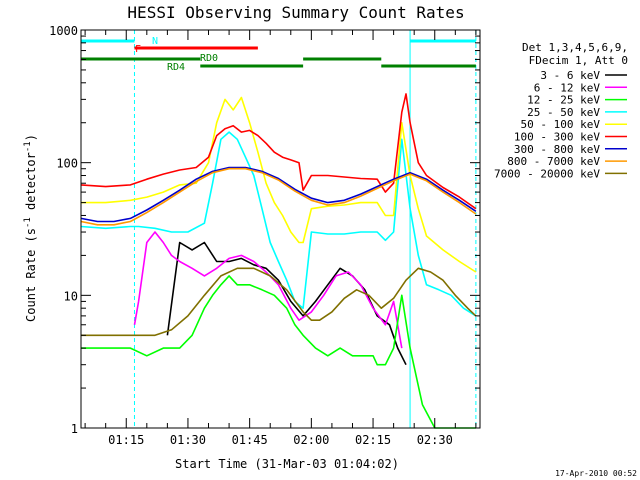  I want to click on y-axis-label: Count Rate (s-1 detector-1), so click(30, 228).